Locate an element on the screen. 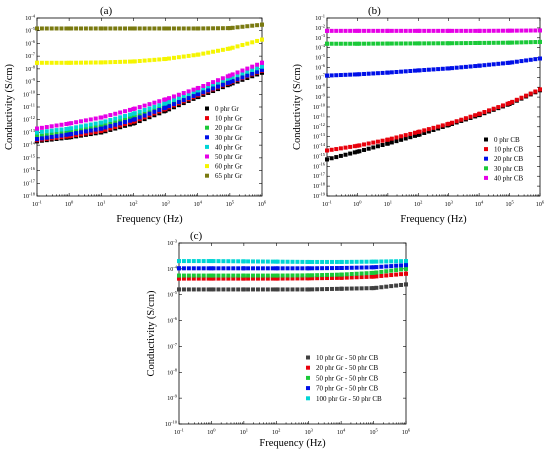 The width and height of the screenshot is (550, 455). x-tick-label: 10⁻¹ is located at coordinates (37, 203).